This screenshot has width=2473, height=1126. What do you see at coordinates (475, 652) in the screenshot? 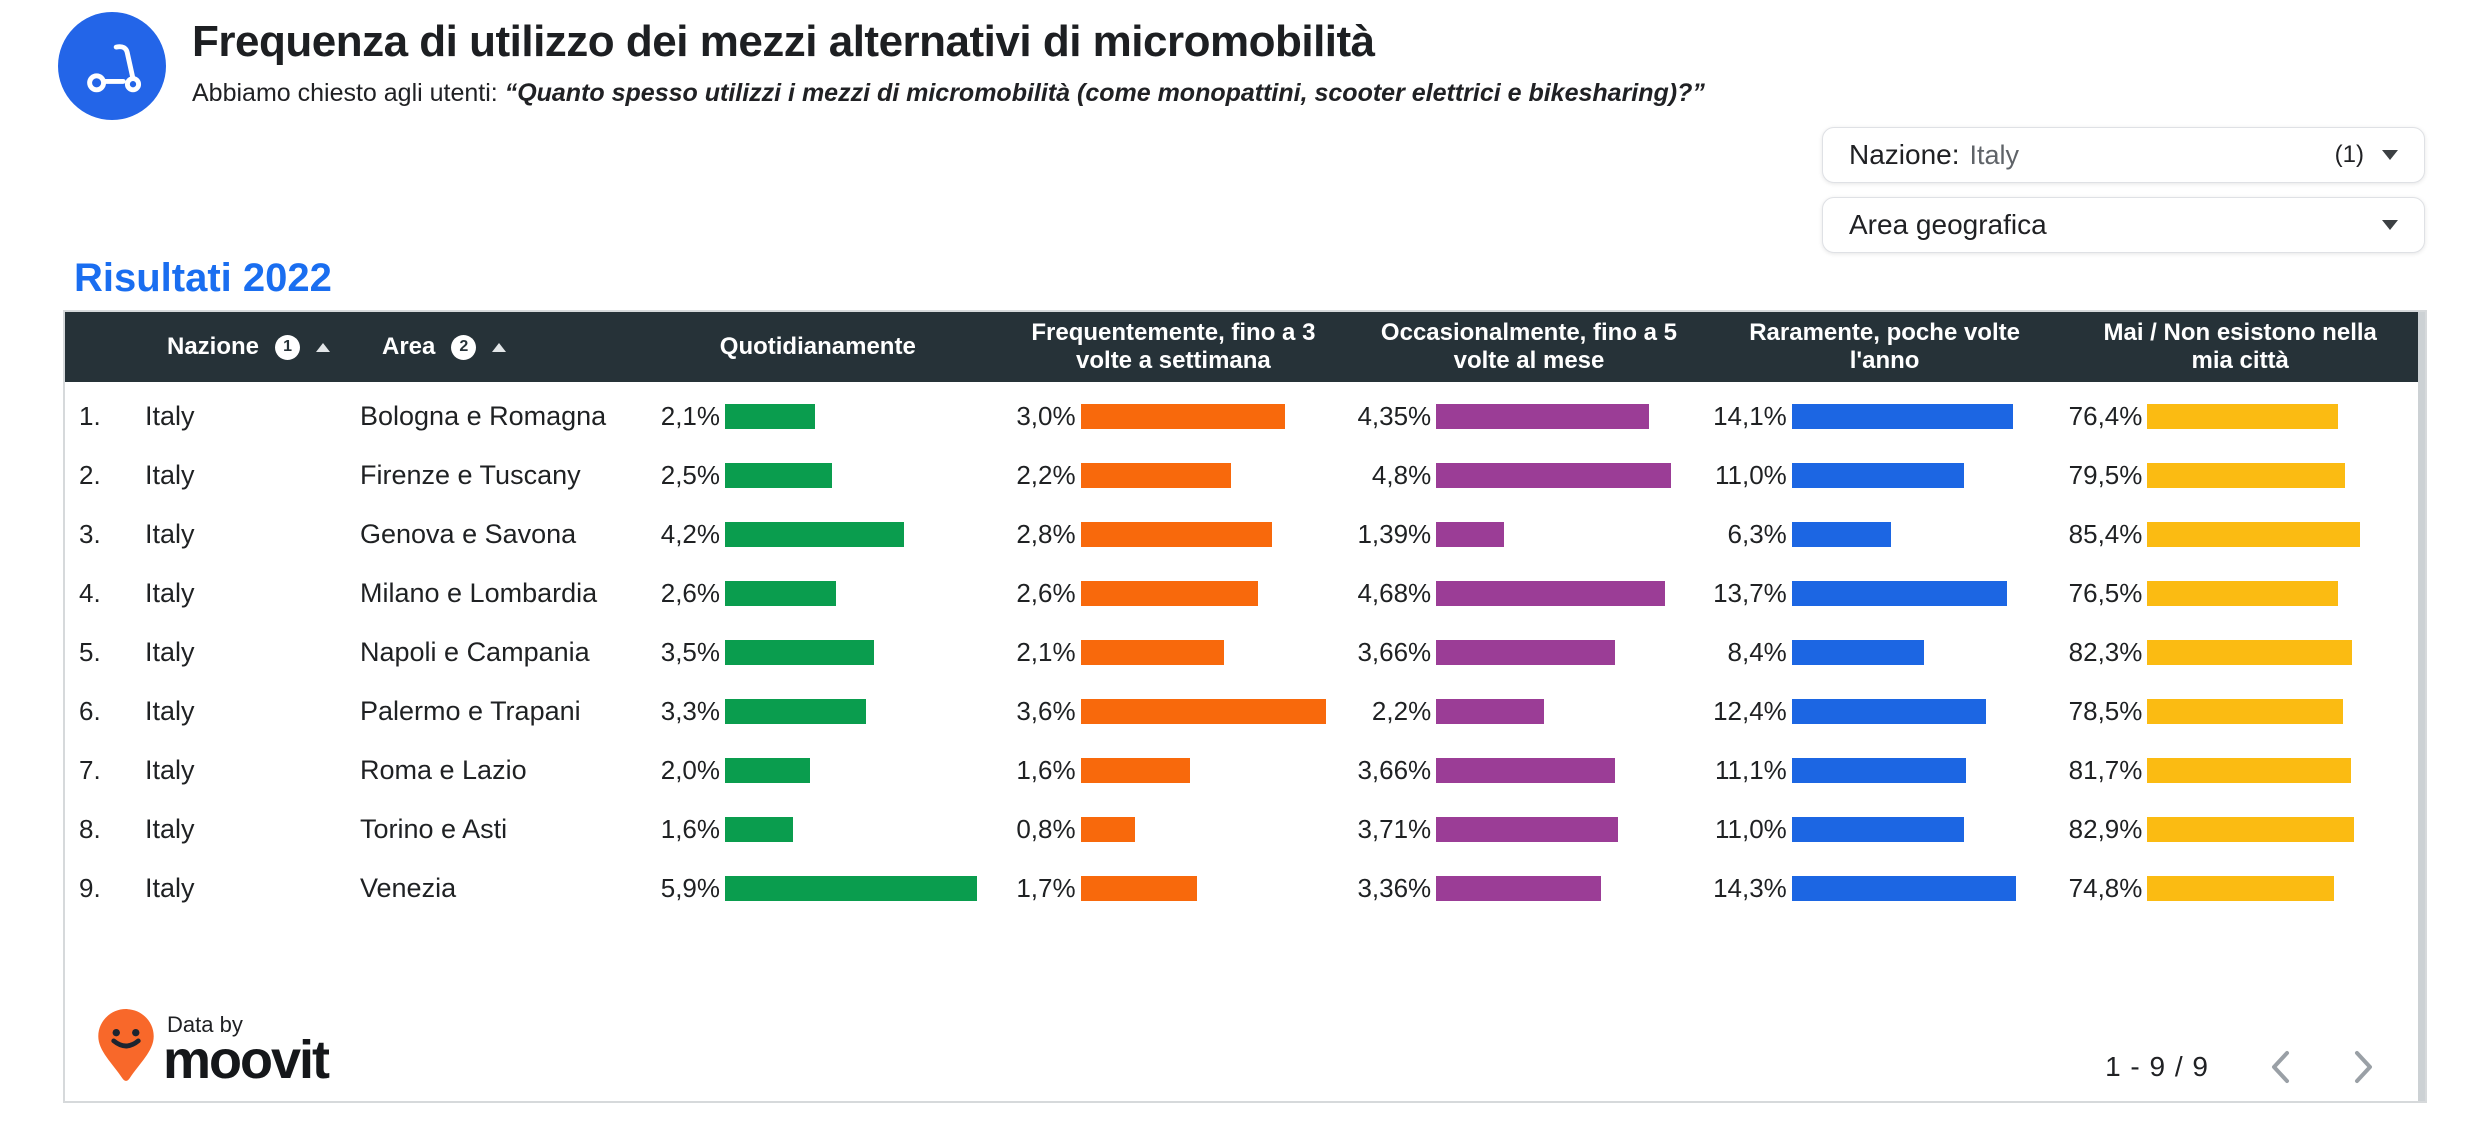
I see `cell-area: Napoli e Campania` at bounding box center [475, 652].